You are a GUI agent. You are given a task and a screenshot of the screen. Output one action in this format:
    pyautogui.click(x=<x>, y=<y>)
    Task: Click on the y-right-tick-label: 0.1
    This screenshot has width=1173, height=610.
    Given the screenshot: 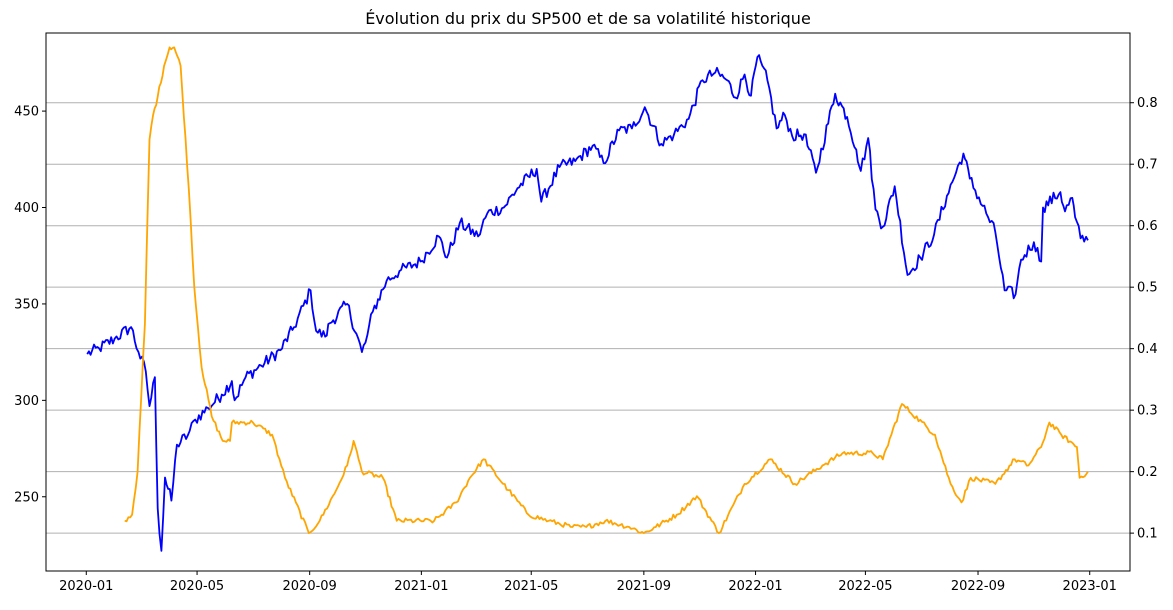 What is the action you would take?
    pyautogui.click(x=1147, y=534)
    